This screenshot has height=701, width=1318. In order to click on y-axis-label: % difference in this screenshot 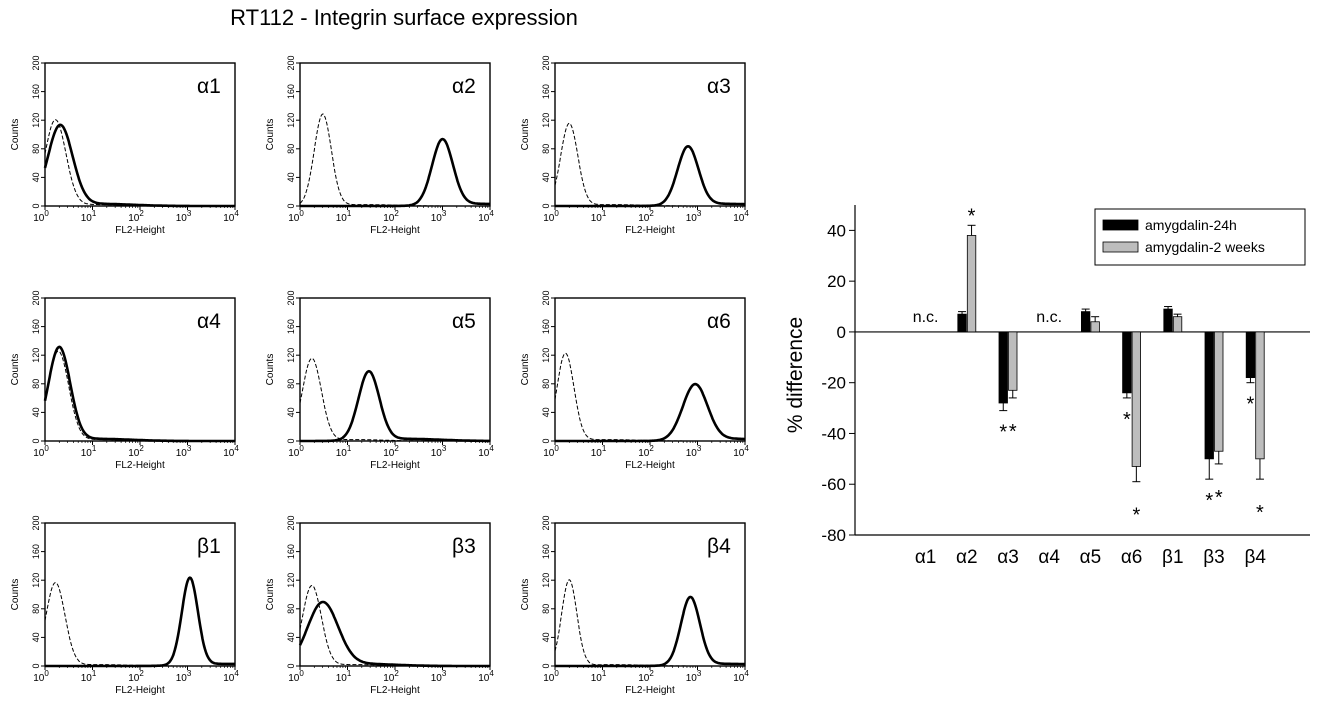, I will do `click(795, 375)`.